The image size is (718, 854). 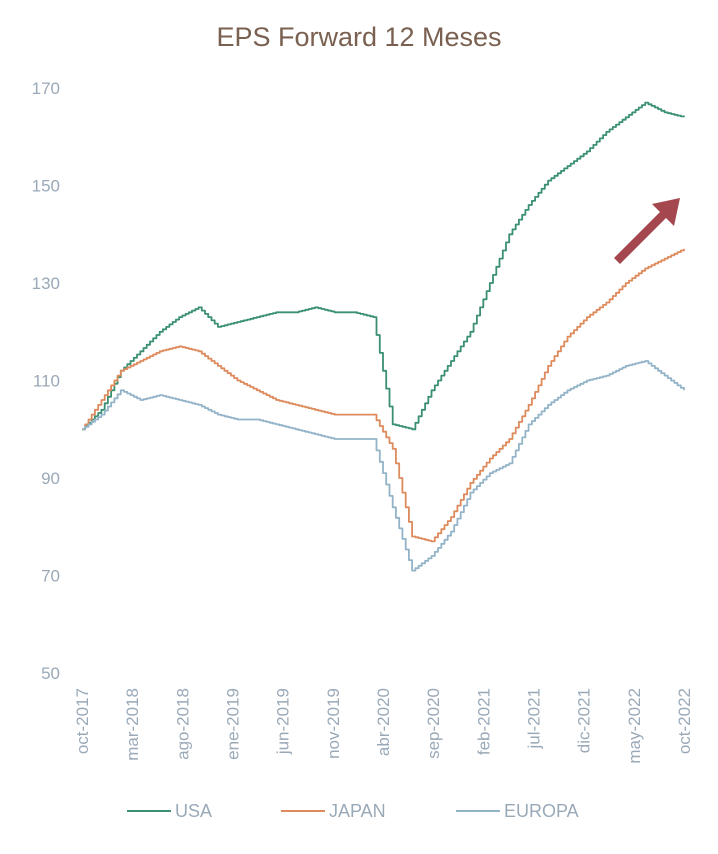 I want to click on y-tick-label: 90, so click(x=50, y=478).